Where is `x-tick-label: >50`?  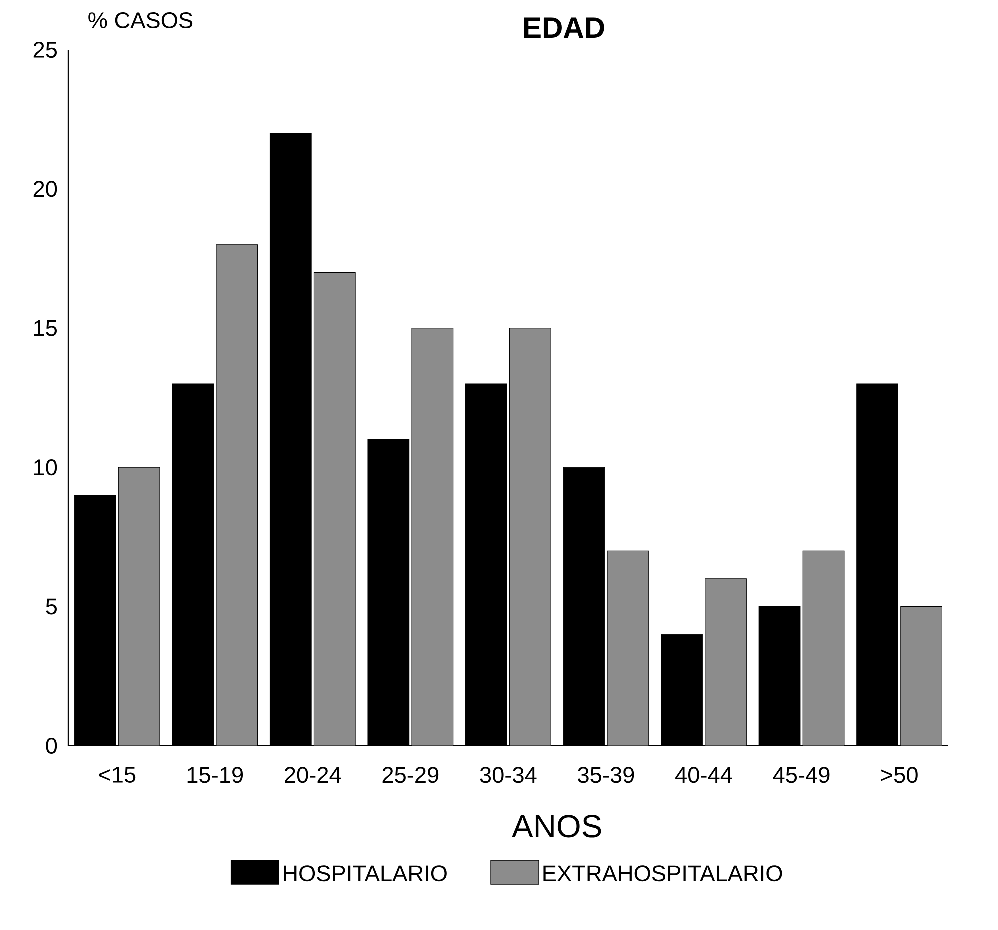 x-tick-label: >50 is located at coordinates (899, 775).